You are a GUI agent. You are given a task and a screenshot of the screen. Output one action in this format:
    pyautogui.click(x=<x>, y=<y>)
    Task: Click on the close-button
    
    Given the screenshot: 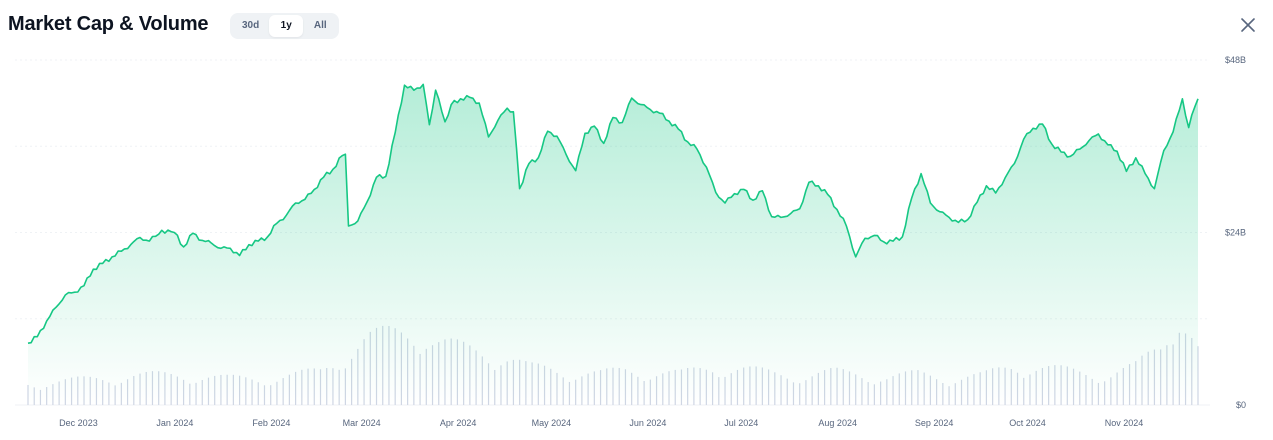 What is the action you would take?
    pyautogui.click(x=1248, y=25)
    